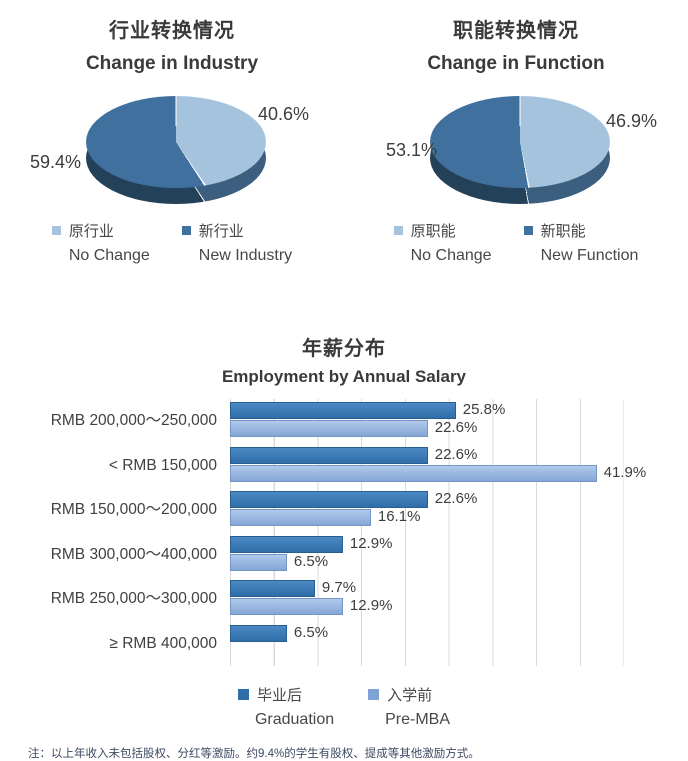 Image resolution: width=688 pixels, height=761 pixels. I want to click on salary-title-zh: 年薪分布, so click(344, 349).